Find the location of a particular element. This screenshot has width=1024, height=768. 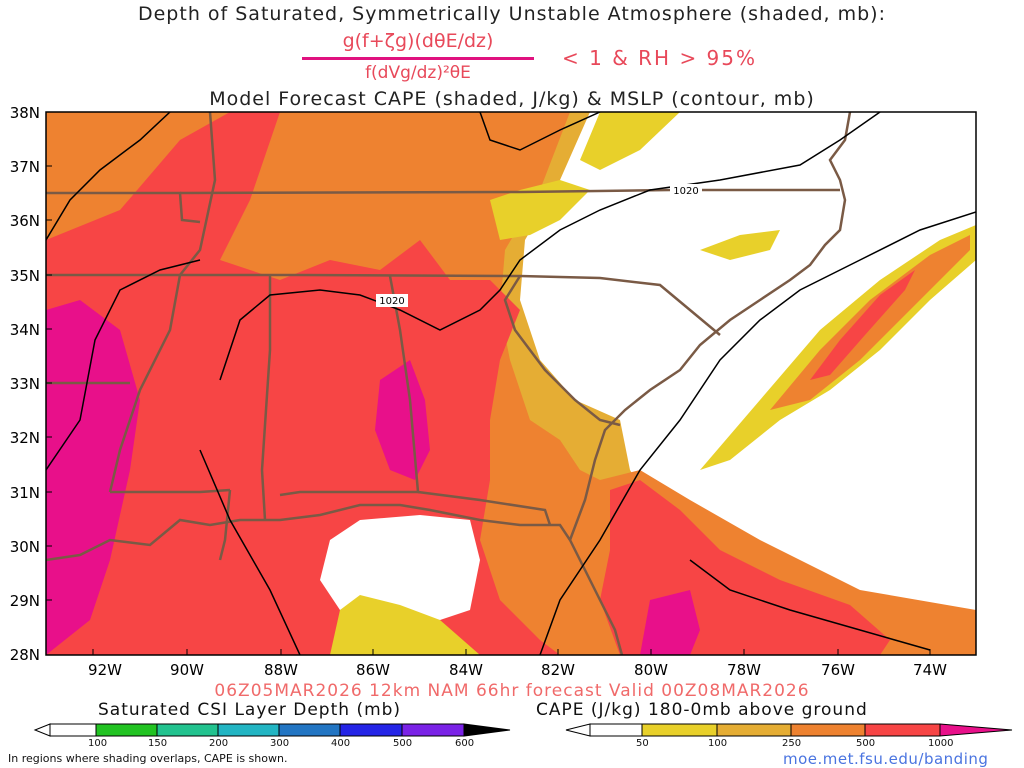

lat-label: 35N is located at coordinates (25, 276).